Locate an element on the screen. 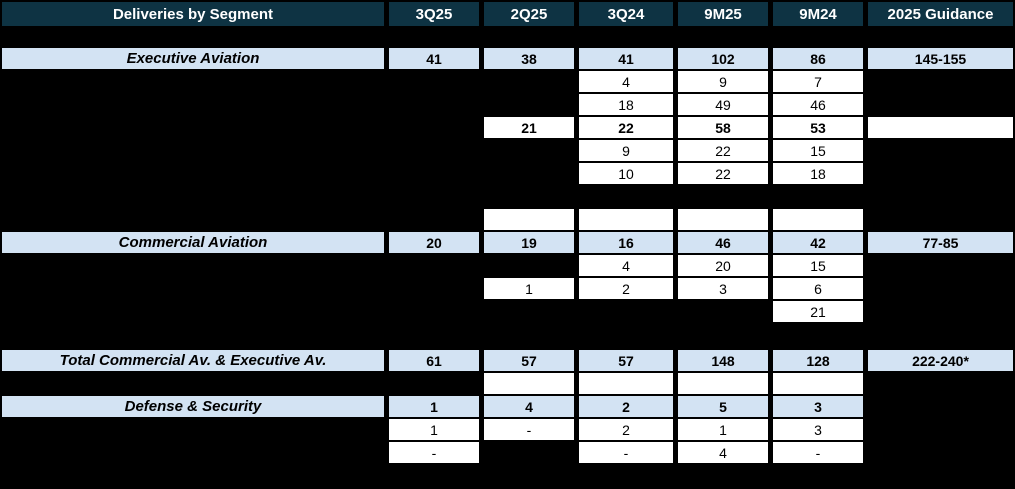 Image resolution: width=1015 pixels, height=489 pixels. detail-row is located at coordinates (508, 219).